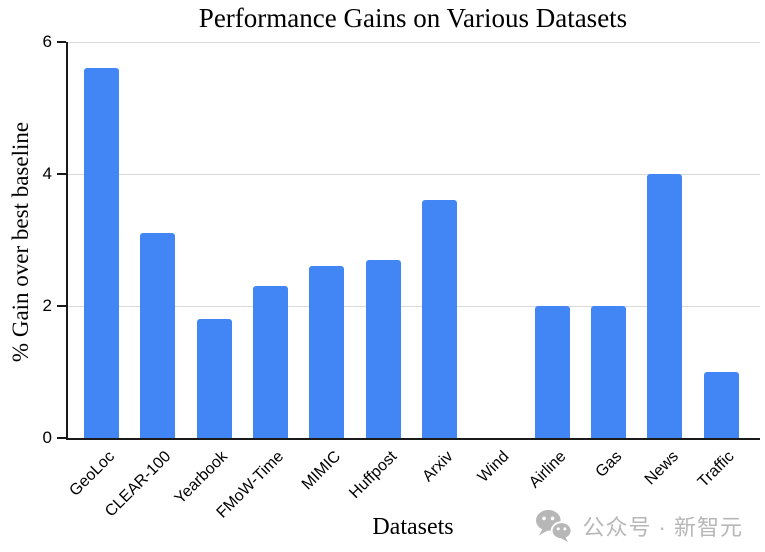  I want to click on bar-mimic, so click(327, 352).